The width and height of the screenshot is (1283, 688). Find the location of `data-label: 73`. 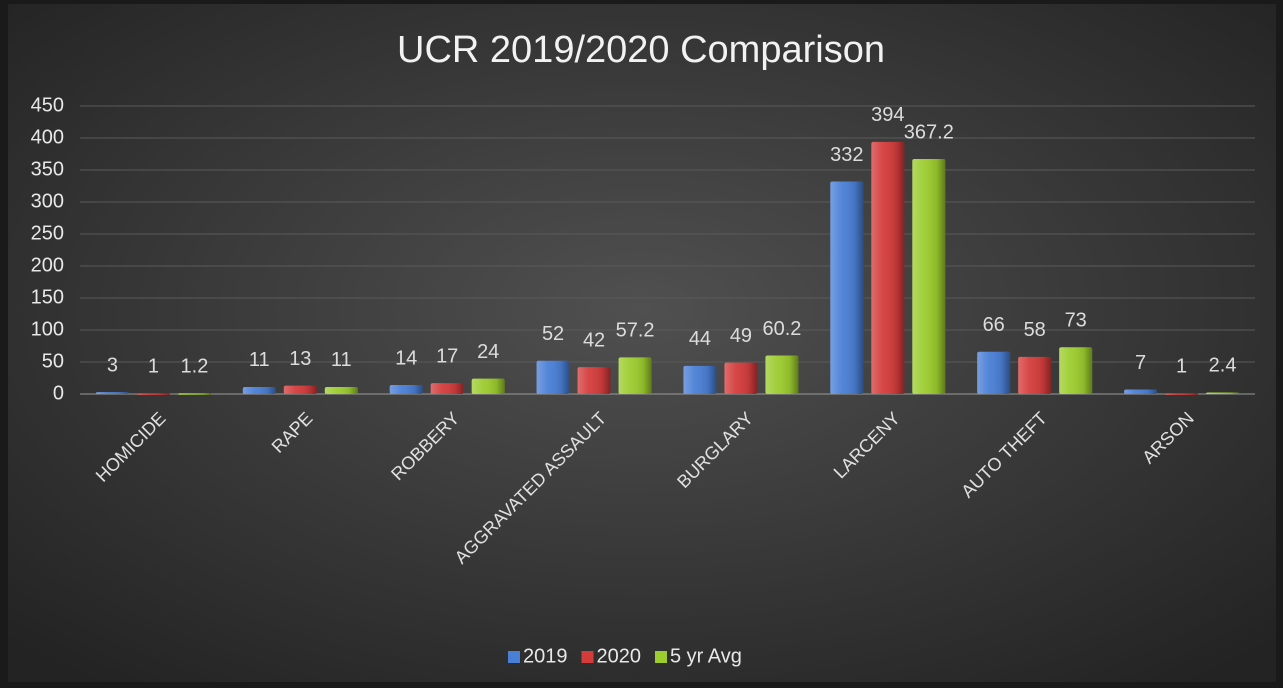

data-label: 73 is located at coordinates (1076, 321).